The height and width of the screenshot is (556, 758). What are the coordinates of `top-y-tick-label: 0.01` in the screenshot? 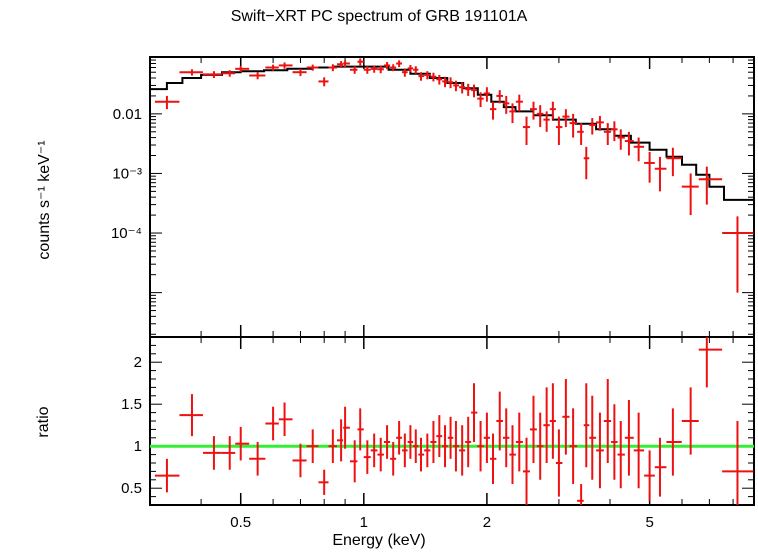 It's located at (127, 114).